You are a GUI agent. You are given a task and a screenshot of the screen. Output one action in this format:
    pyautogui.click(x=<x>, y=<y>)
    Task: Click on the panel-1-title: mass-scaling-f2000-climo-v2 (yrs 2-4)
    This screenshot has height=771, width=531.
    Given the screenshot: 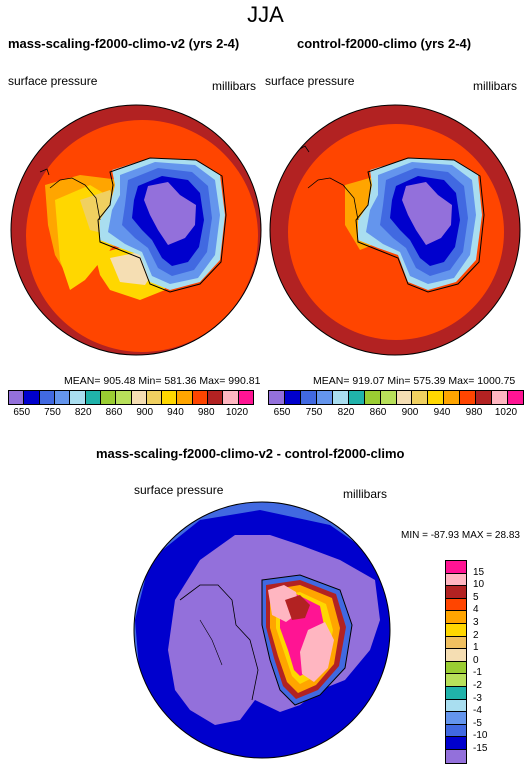 What is the action you would take?
    pyautogui.click(x=124, y=43)
    